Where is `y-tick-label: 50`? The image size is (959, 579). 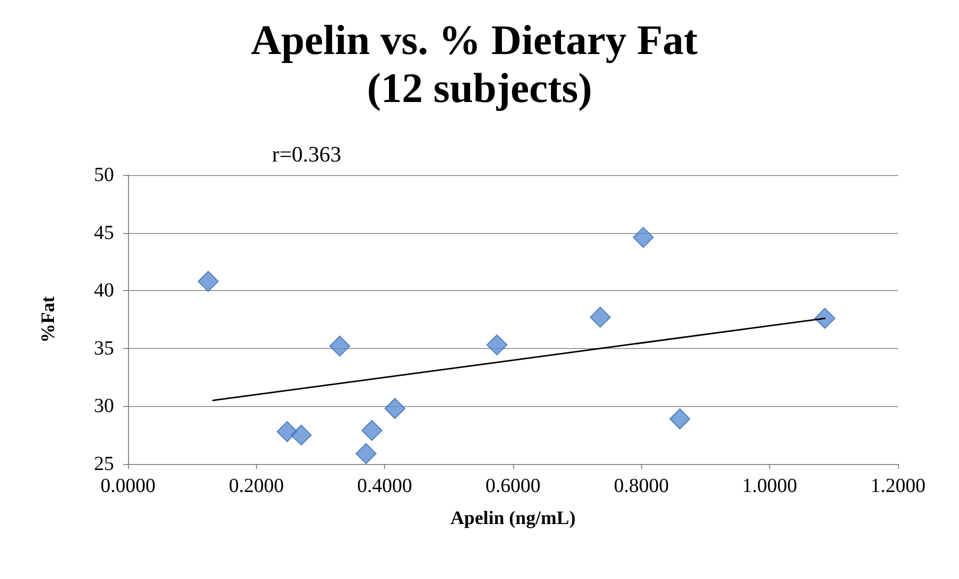 y-tick-label: 50 is located at coordinates (104, 175).